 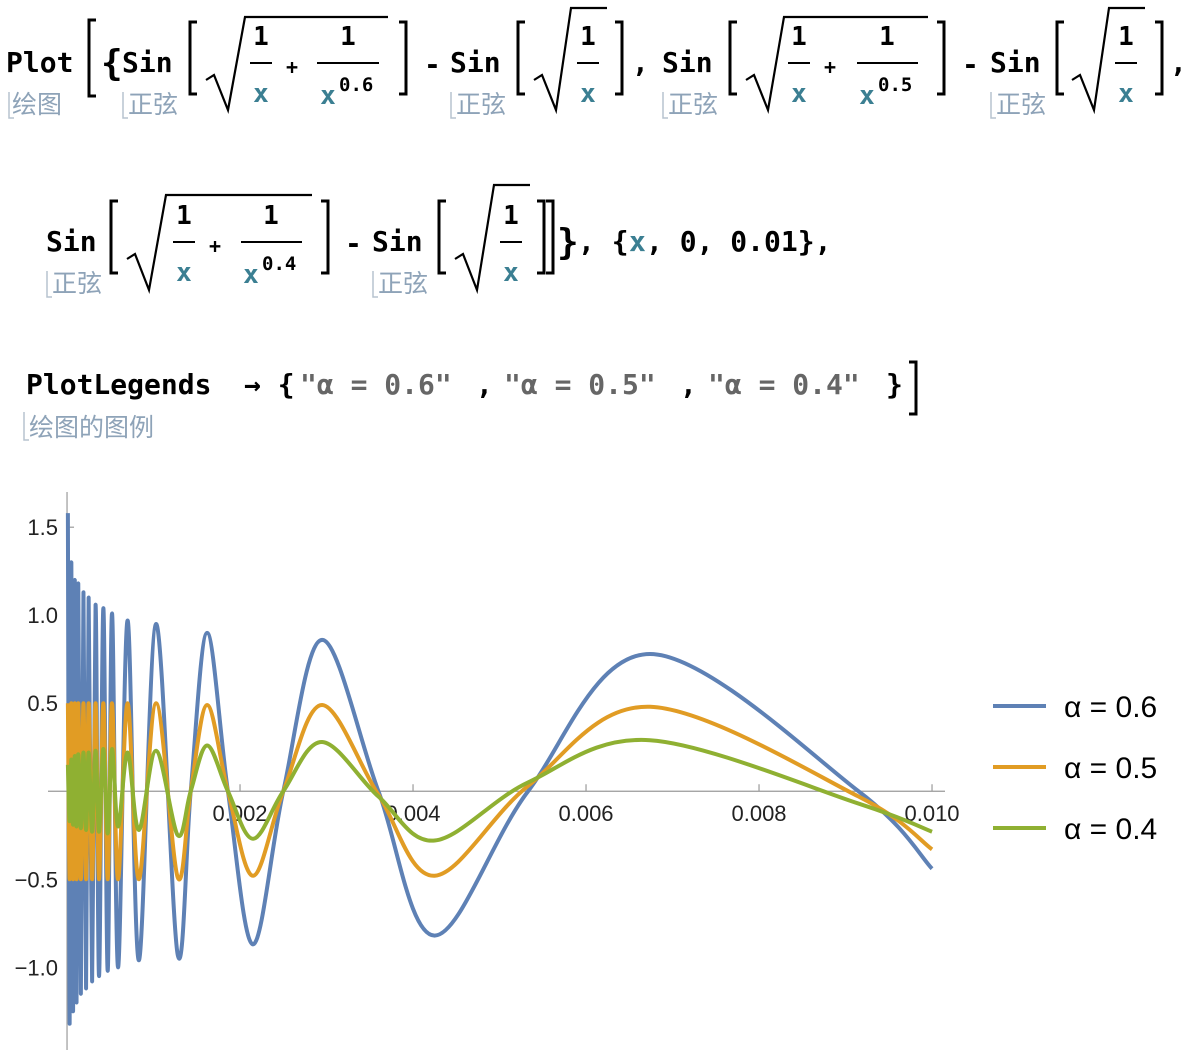 What do you see at coordinates (895, 85) in the screenshot?
I see `code-token: 0.5` at bounding box center [895, 85].